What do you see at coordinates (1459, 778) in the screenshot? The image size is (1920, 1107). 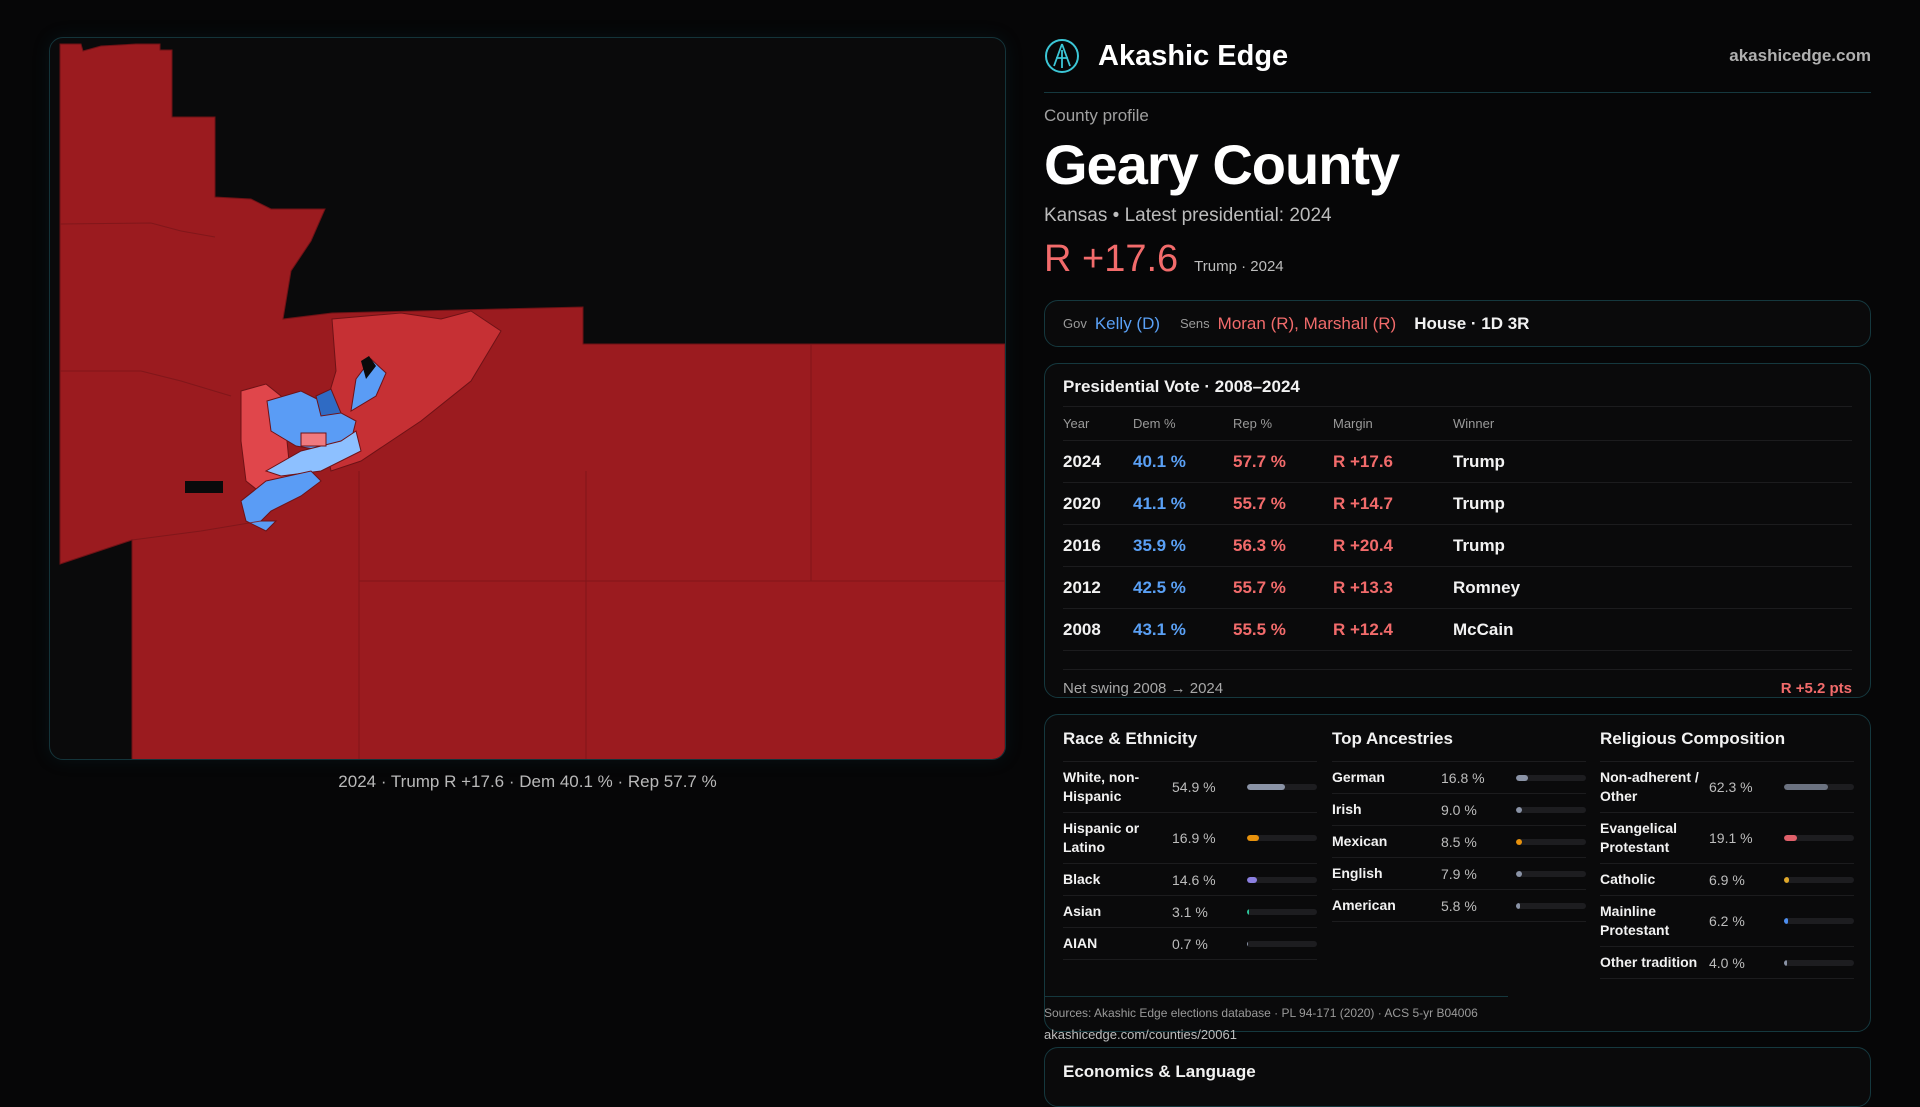 I see `ancestry-row: German 16.8 %` at bounding box center [1459, 778].